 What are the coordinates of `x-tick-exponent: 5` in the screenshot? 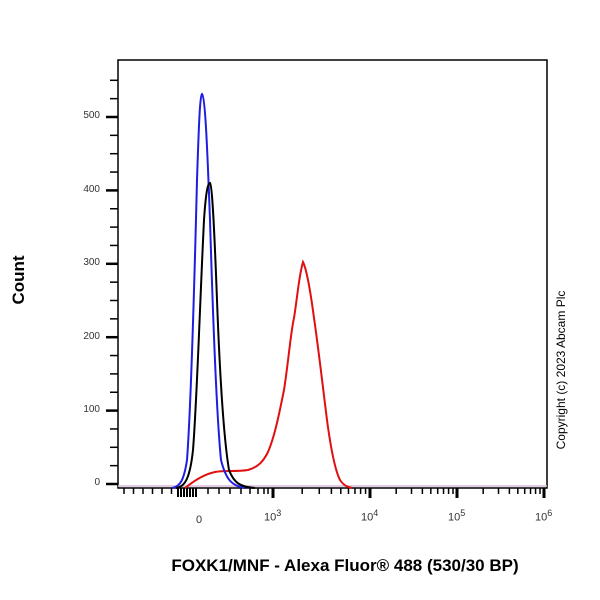 It's located at (463, 513).